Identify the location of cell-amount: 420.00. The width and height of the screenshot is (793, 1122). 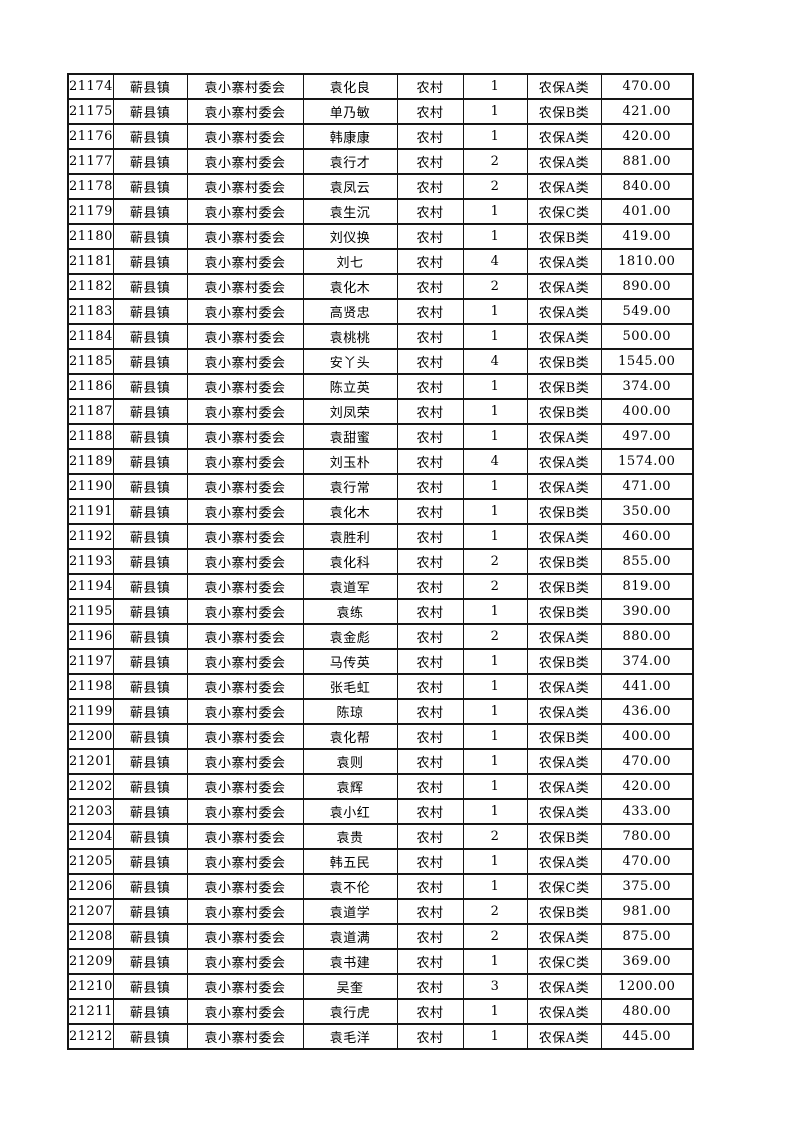
(647, 786).